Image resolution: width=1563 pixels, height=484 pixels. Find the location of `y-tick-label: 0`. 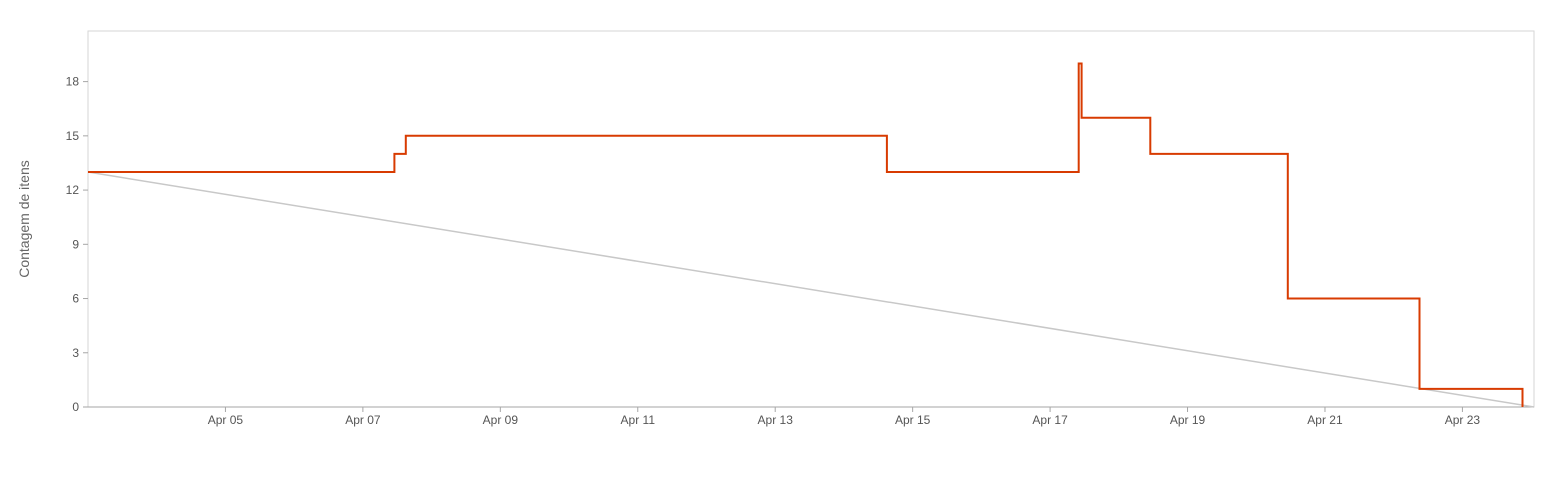

y-tick-label: 0 is located at coordinates (75, 407).